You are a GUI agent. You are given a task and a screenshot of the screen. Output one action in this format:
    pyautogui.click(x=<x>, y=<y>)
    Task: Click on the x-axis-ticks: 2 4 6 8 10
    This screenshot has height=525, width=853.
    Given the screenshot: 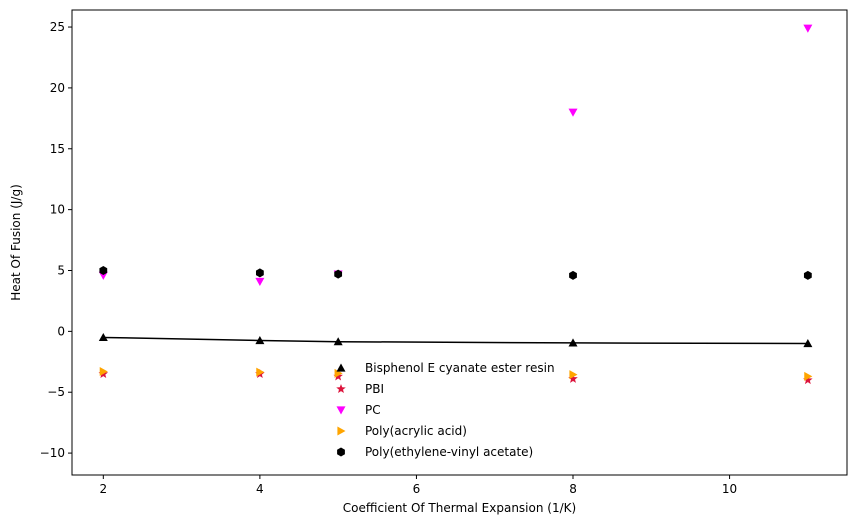 What is the action you would take?
    pyautogui.click(x=418, y=485)
    